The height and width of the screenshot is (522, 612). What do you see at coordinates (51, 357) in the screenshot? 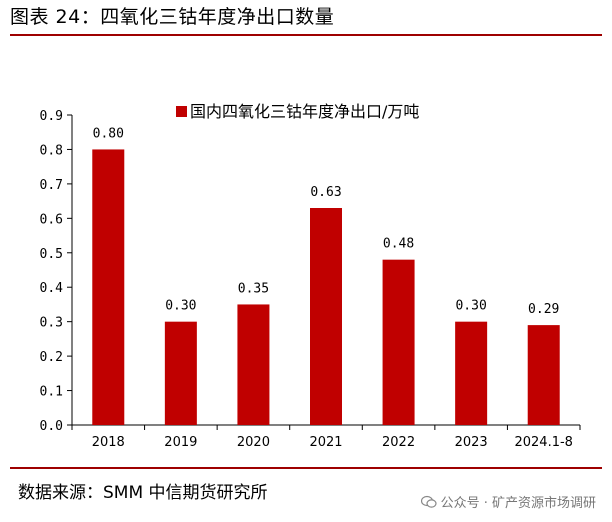
I see `y-tick-label: 0.2` at bounding box center [51, 357].